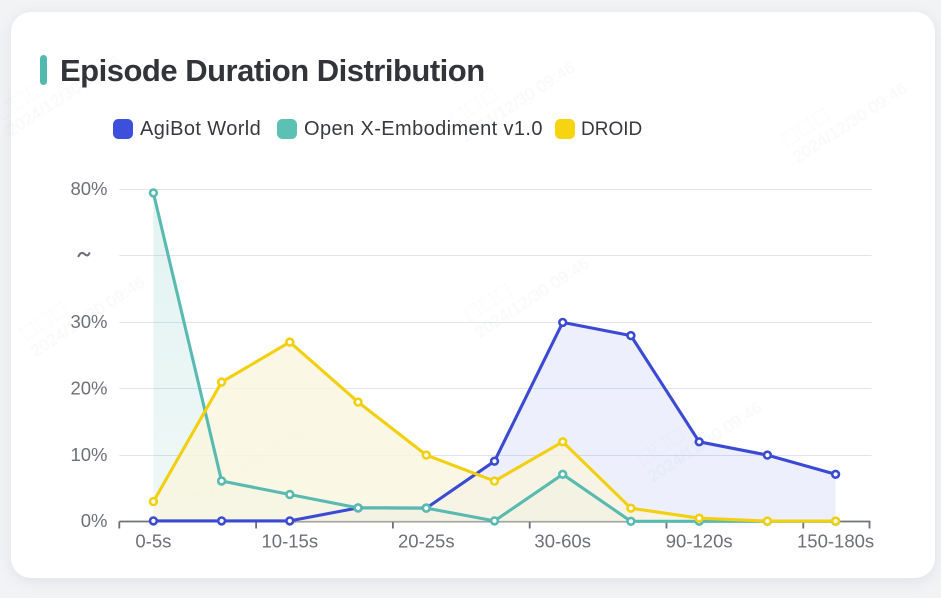 The width and height of the screenshot is (941, 598). What do you see at coordinates (835, 541) in the screenshot?
I see `svg-text: 150-180s` at bounding box center [835, 541].